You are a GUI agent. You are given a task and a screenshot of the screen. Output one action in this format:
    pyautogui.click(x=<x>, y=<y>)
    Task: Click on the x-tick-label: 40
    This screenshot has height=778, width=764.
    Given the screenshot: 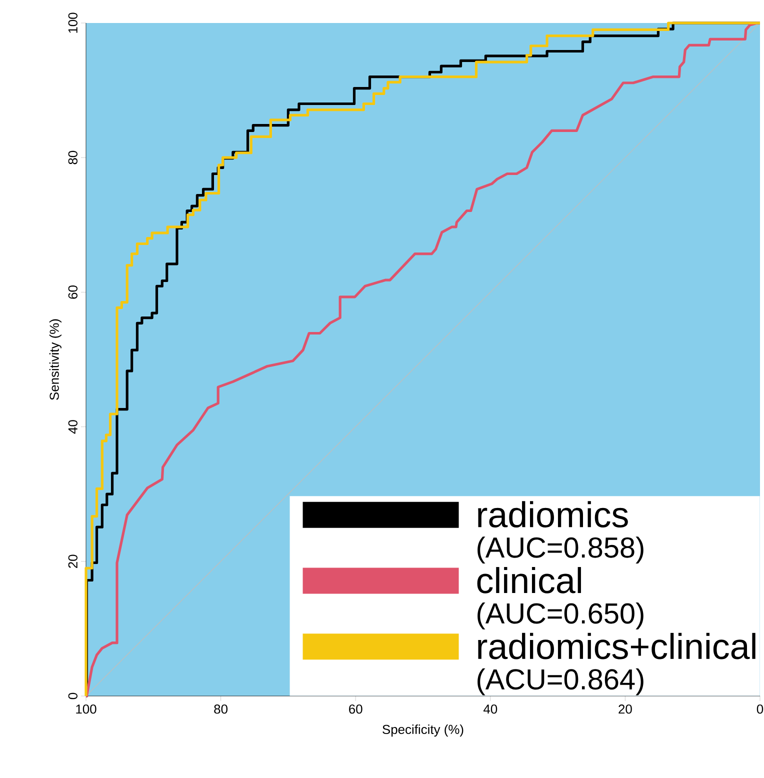 What is the action you would take?
    pyautogui.click(x=490, y=709)
    